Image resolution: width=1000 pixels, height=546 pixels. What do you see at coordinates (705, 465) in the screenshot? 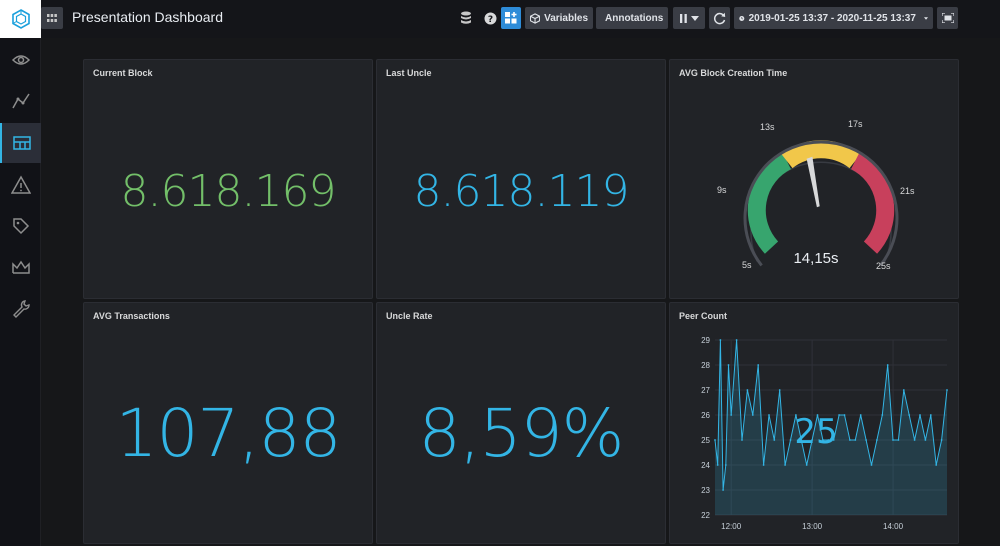
I see `y-tick-label: 24` at bounding box center [705, 465].